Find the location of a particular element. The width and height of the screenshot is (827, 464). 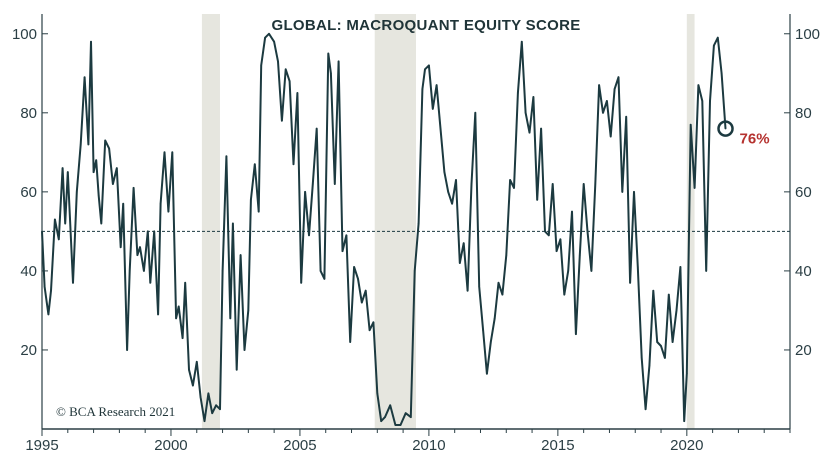

x-tick-label: 2020 is located at coordinates (686, 445).